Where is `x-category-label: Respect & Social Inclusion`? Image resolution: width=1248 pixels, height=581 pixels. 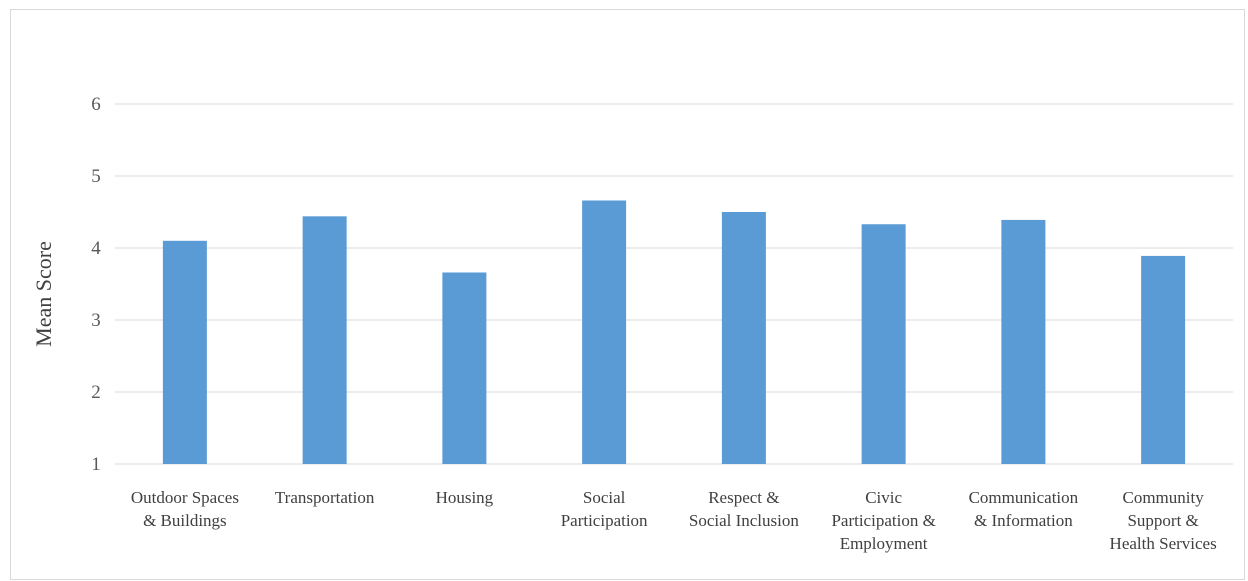 x-category-label: Respect & Social Inclusion is located at coordinates (744, 509).